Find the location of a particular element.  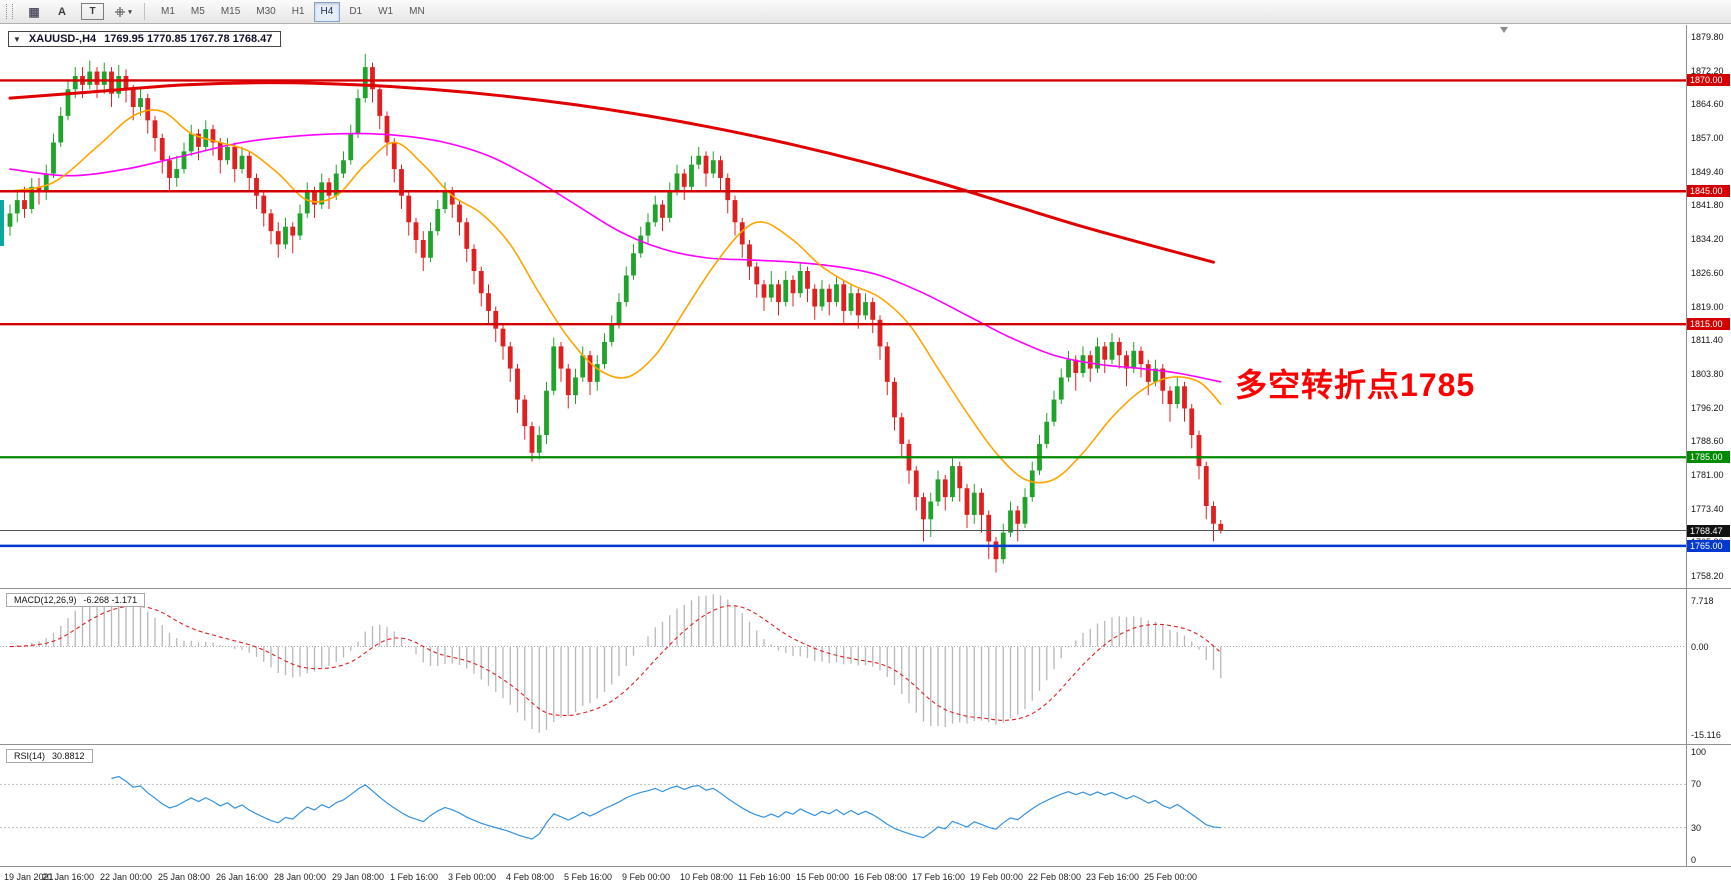

axis-separator is located at coordinates (1686, 446).